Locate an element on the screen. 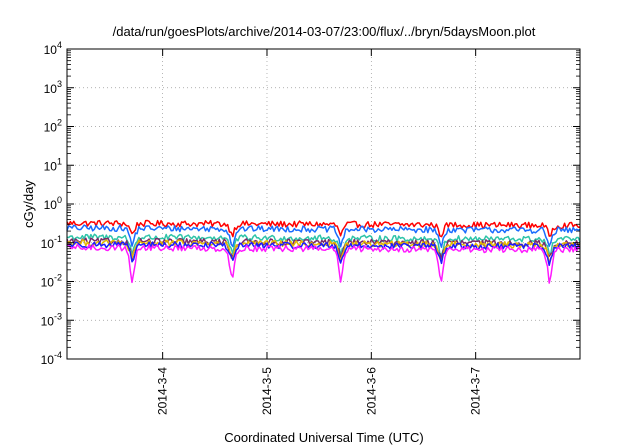 The height and width of the screenshot is (448, 640). x-tick-label: 2014-3-5 is located at coordinates (267, 391).